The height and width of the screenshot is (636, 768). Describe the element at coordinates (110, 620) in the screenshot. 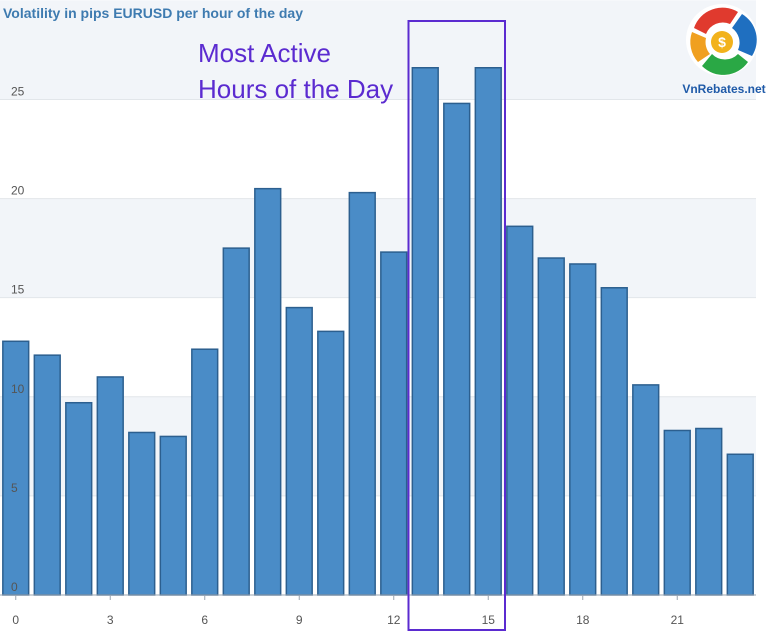

I see `x-tick-label: 3` at that location.